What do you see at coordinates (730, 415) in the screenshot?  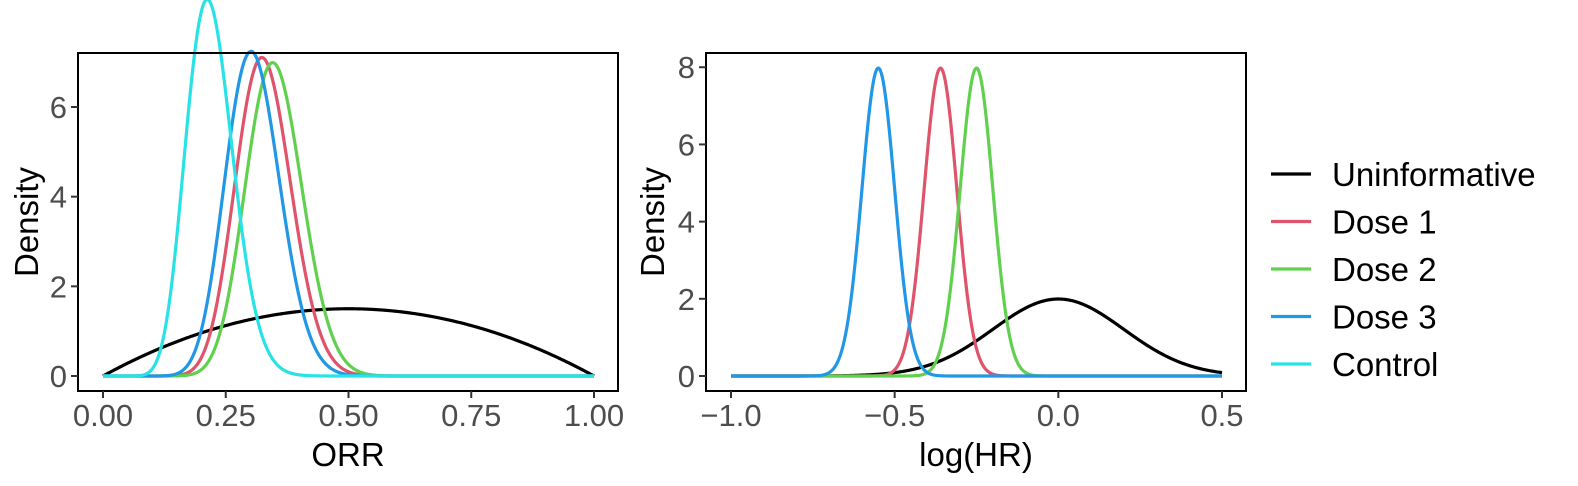 I see `x-tick-label: −1.0` at bounding box center [730, 415].